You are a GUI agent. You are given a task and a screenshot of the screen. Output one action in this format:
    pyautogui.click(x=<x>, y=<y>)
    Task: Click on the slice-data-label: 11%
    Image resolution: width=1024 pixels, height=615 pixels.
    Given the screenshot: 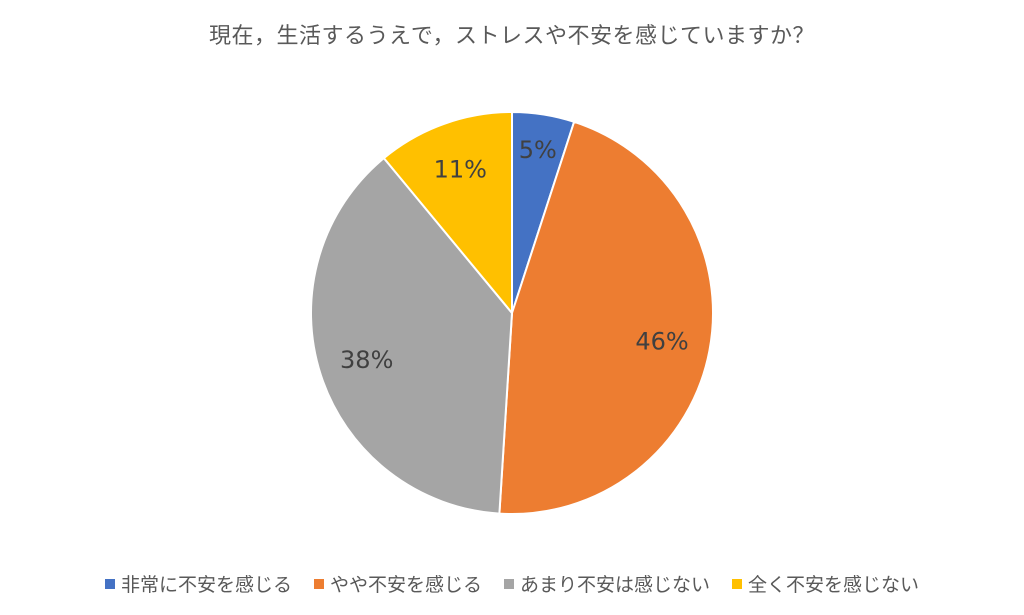 What is the action you would take?
    pyautogui.click(x=460, y=169)
    